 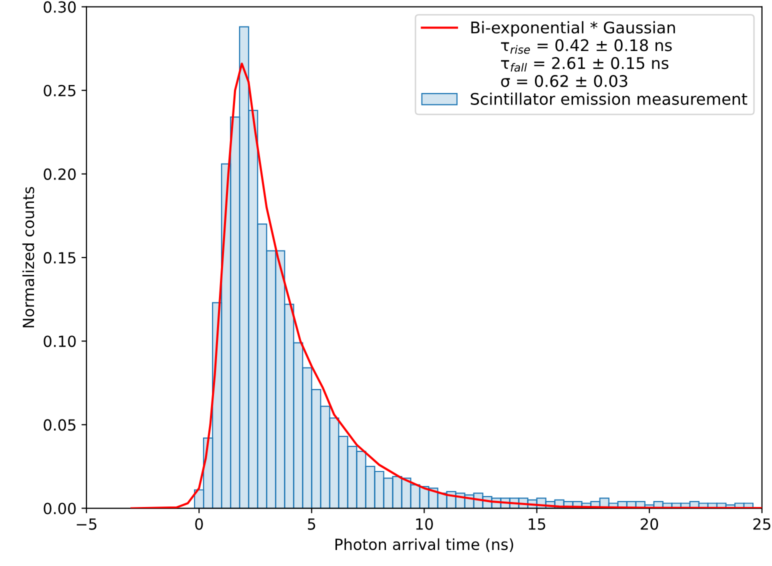 What do you see at coordinates (649, 524) in the screenshot?
I see `x-tick-label: 20` at bounding box center [649, 524].